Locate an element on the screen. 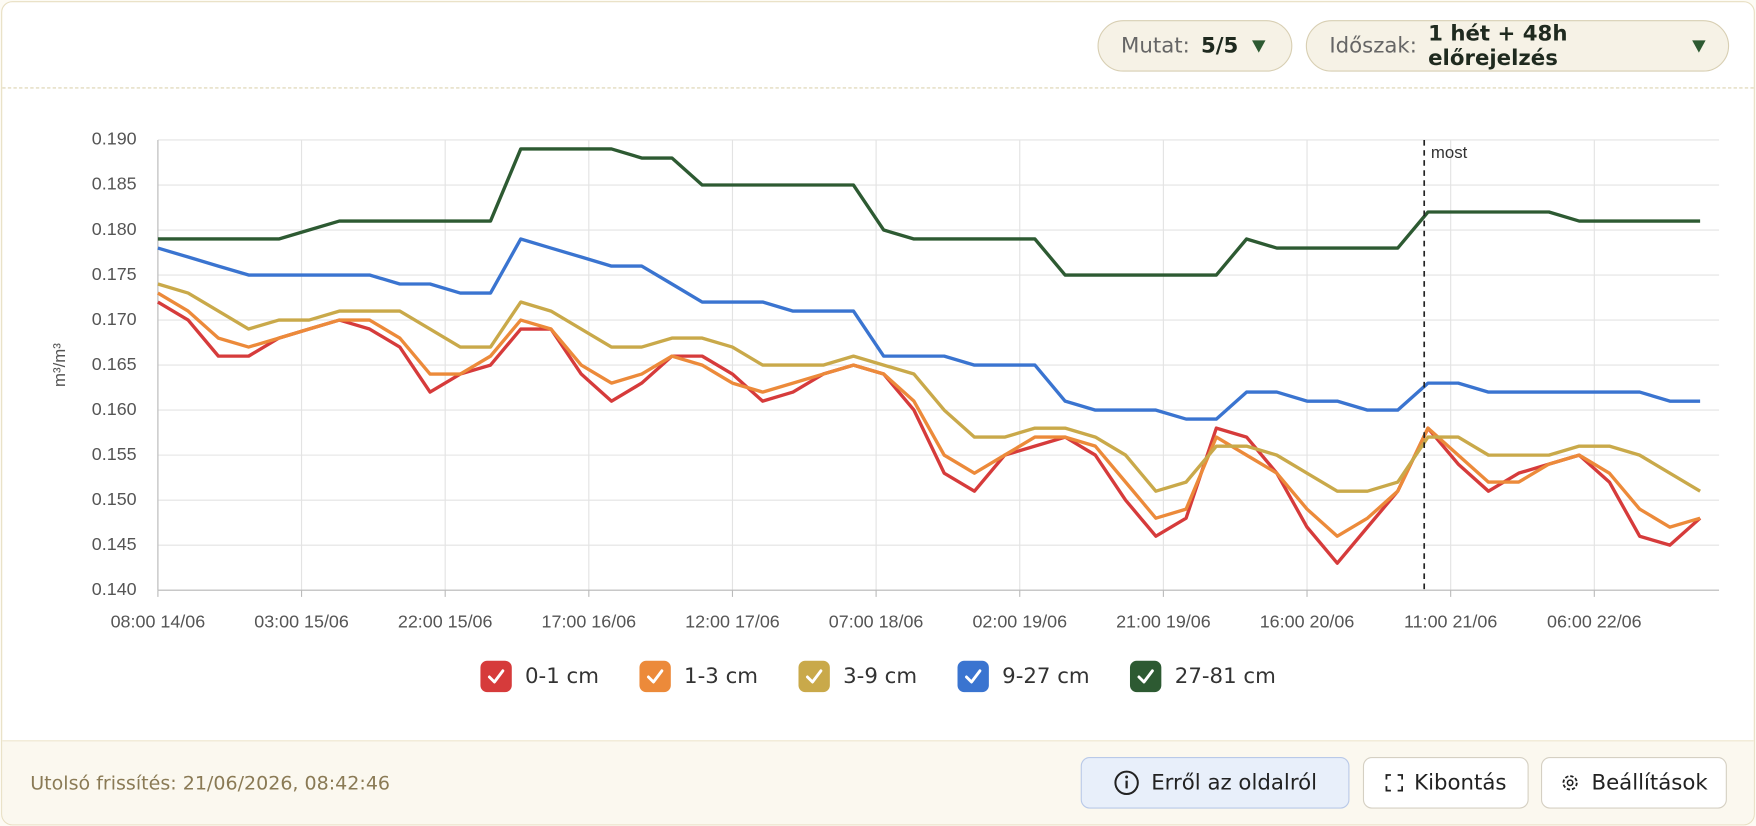 Image resolution: width=1756 pixels, height=826 pixels. period-dropdown: Időszak: 1 hét + 48h előrejelzés is located at coordinates (1517, 46).